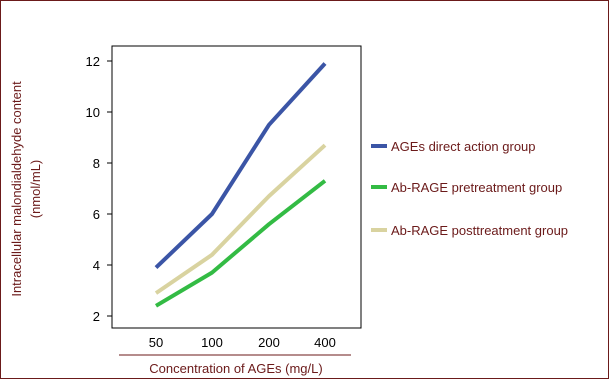 Image resolution: width=609 pixels, height=379 pixels. Describe the element at coordinates (479, 230) in the screenshot. I see `legend-label: Ab-RAGE posttreatment group` at that location.